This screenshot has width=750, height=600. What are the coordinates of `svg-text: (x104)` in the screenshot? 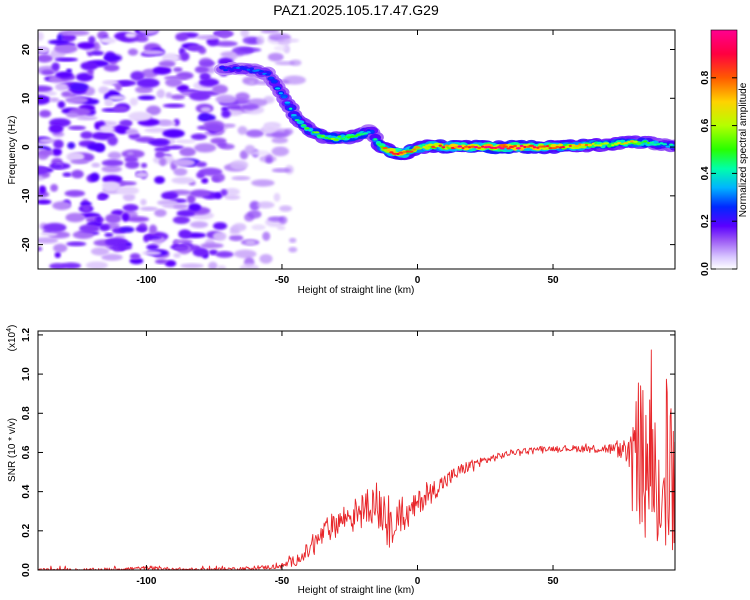 It's located at (12, 338).